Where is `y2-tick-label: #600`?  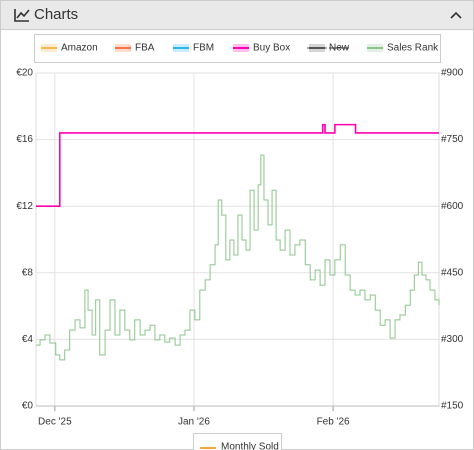
y2-tick-label: #600 is located at coordinates (452, 206).